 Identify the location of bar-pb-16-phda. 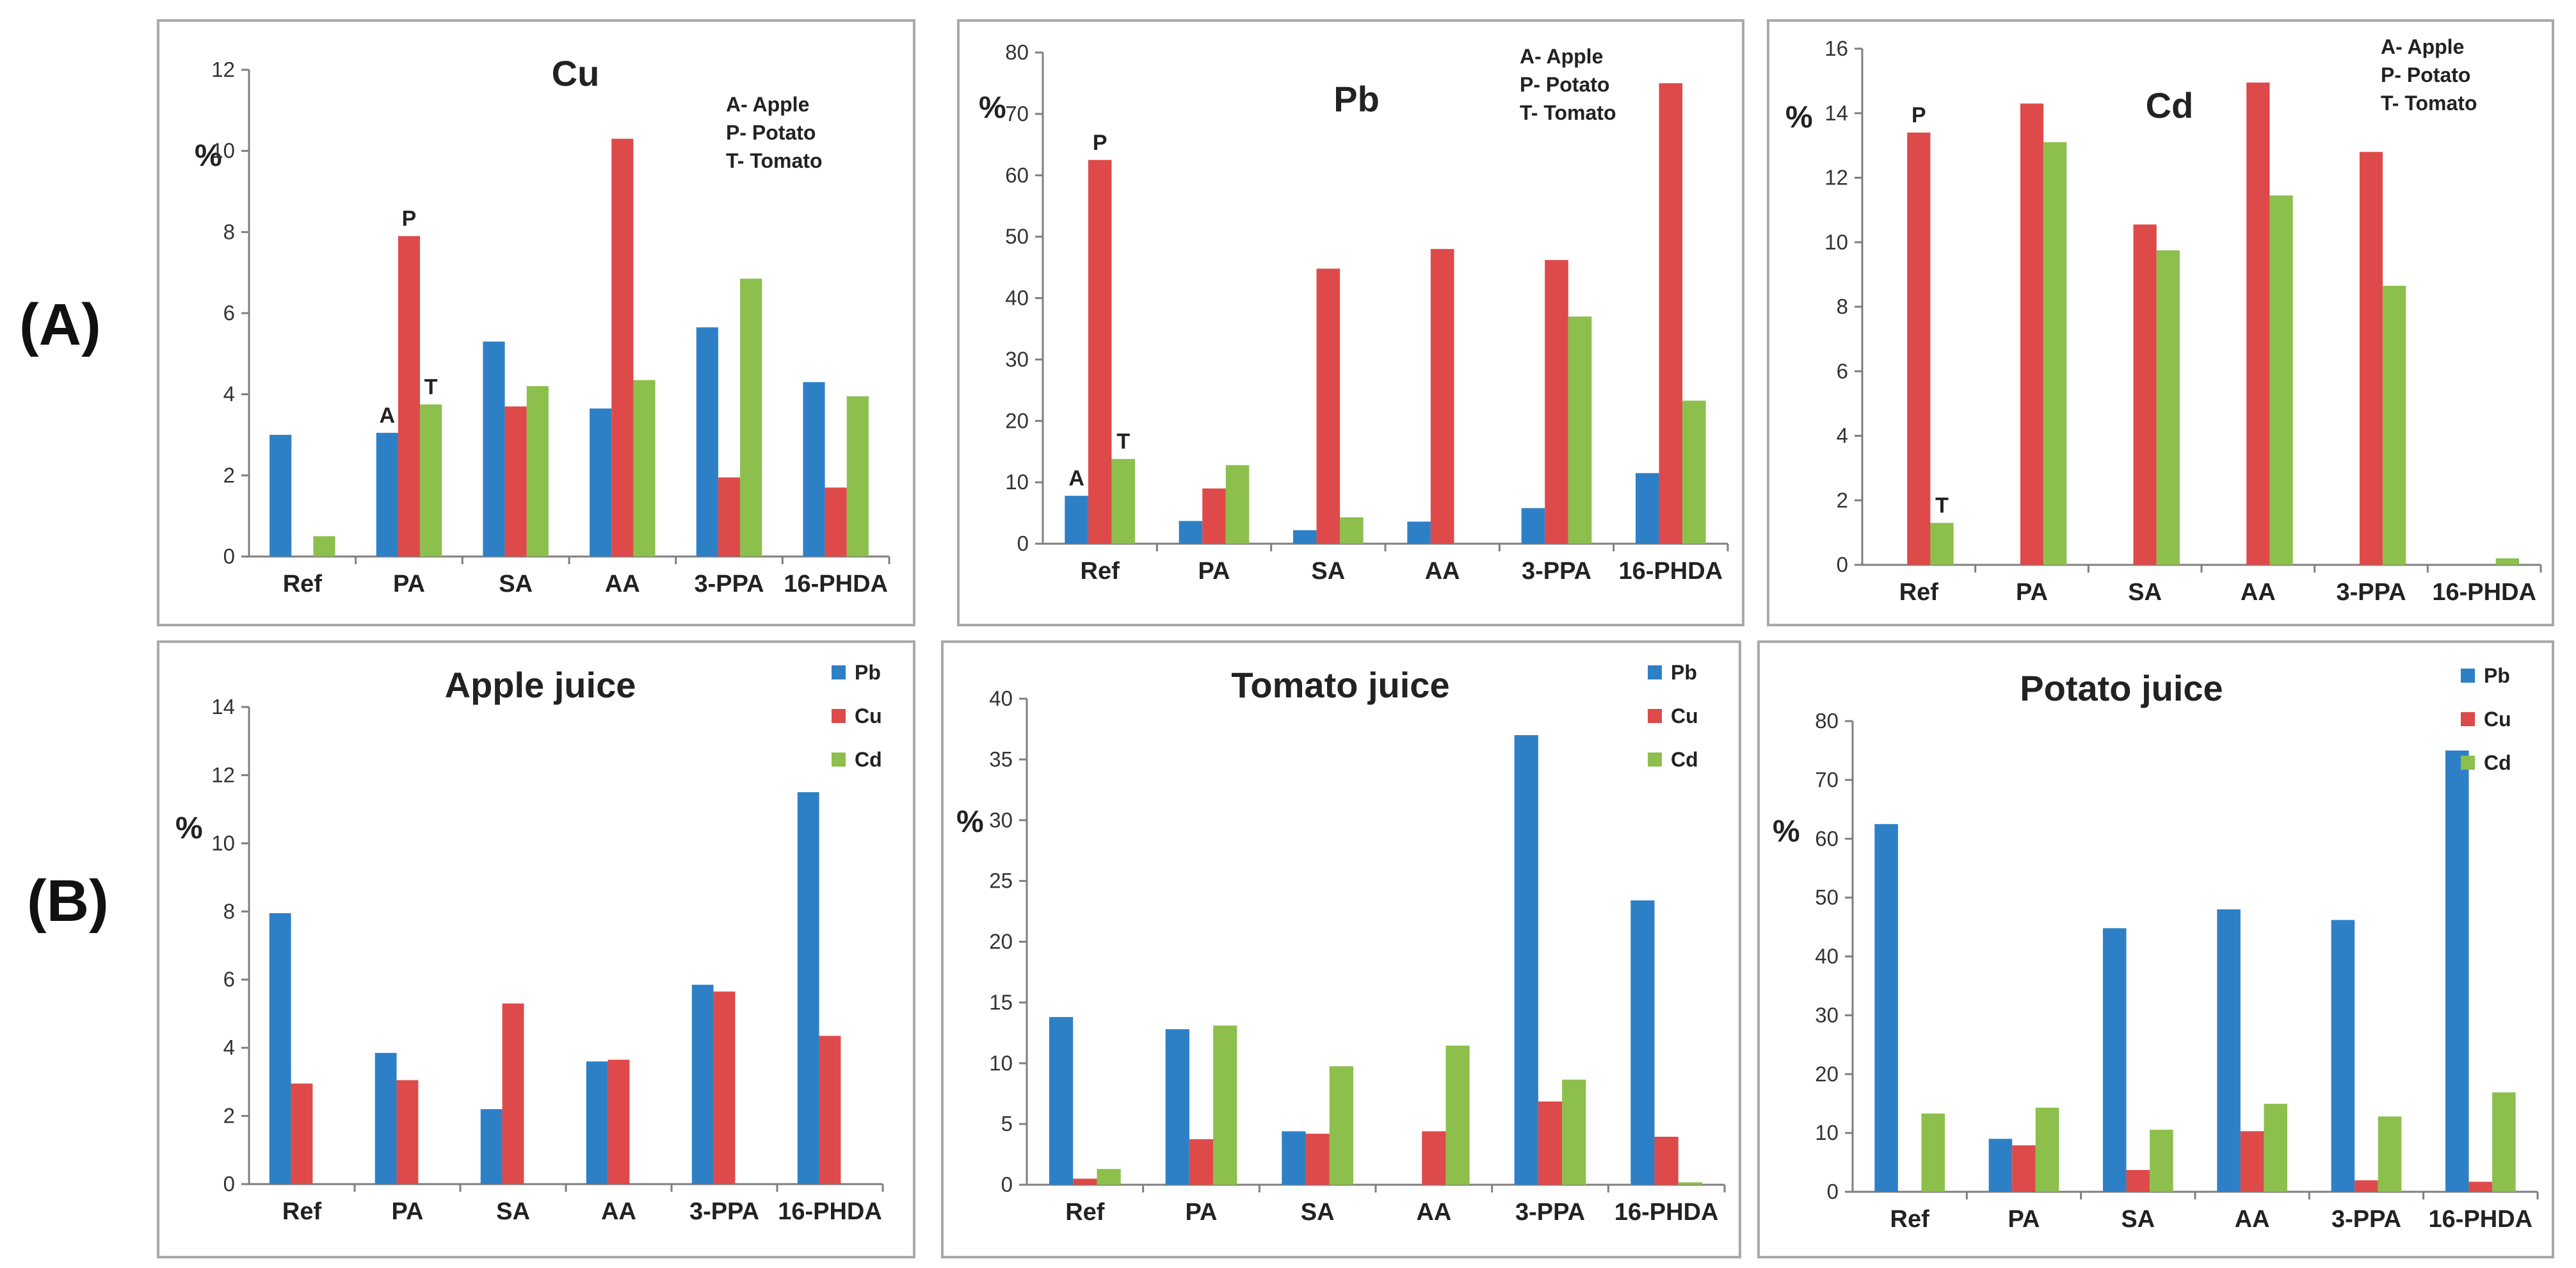
(1642, 1042).